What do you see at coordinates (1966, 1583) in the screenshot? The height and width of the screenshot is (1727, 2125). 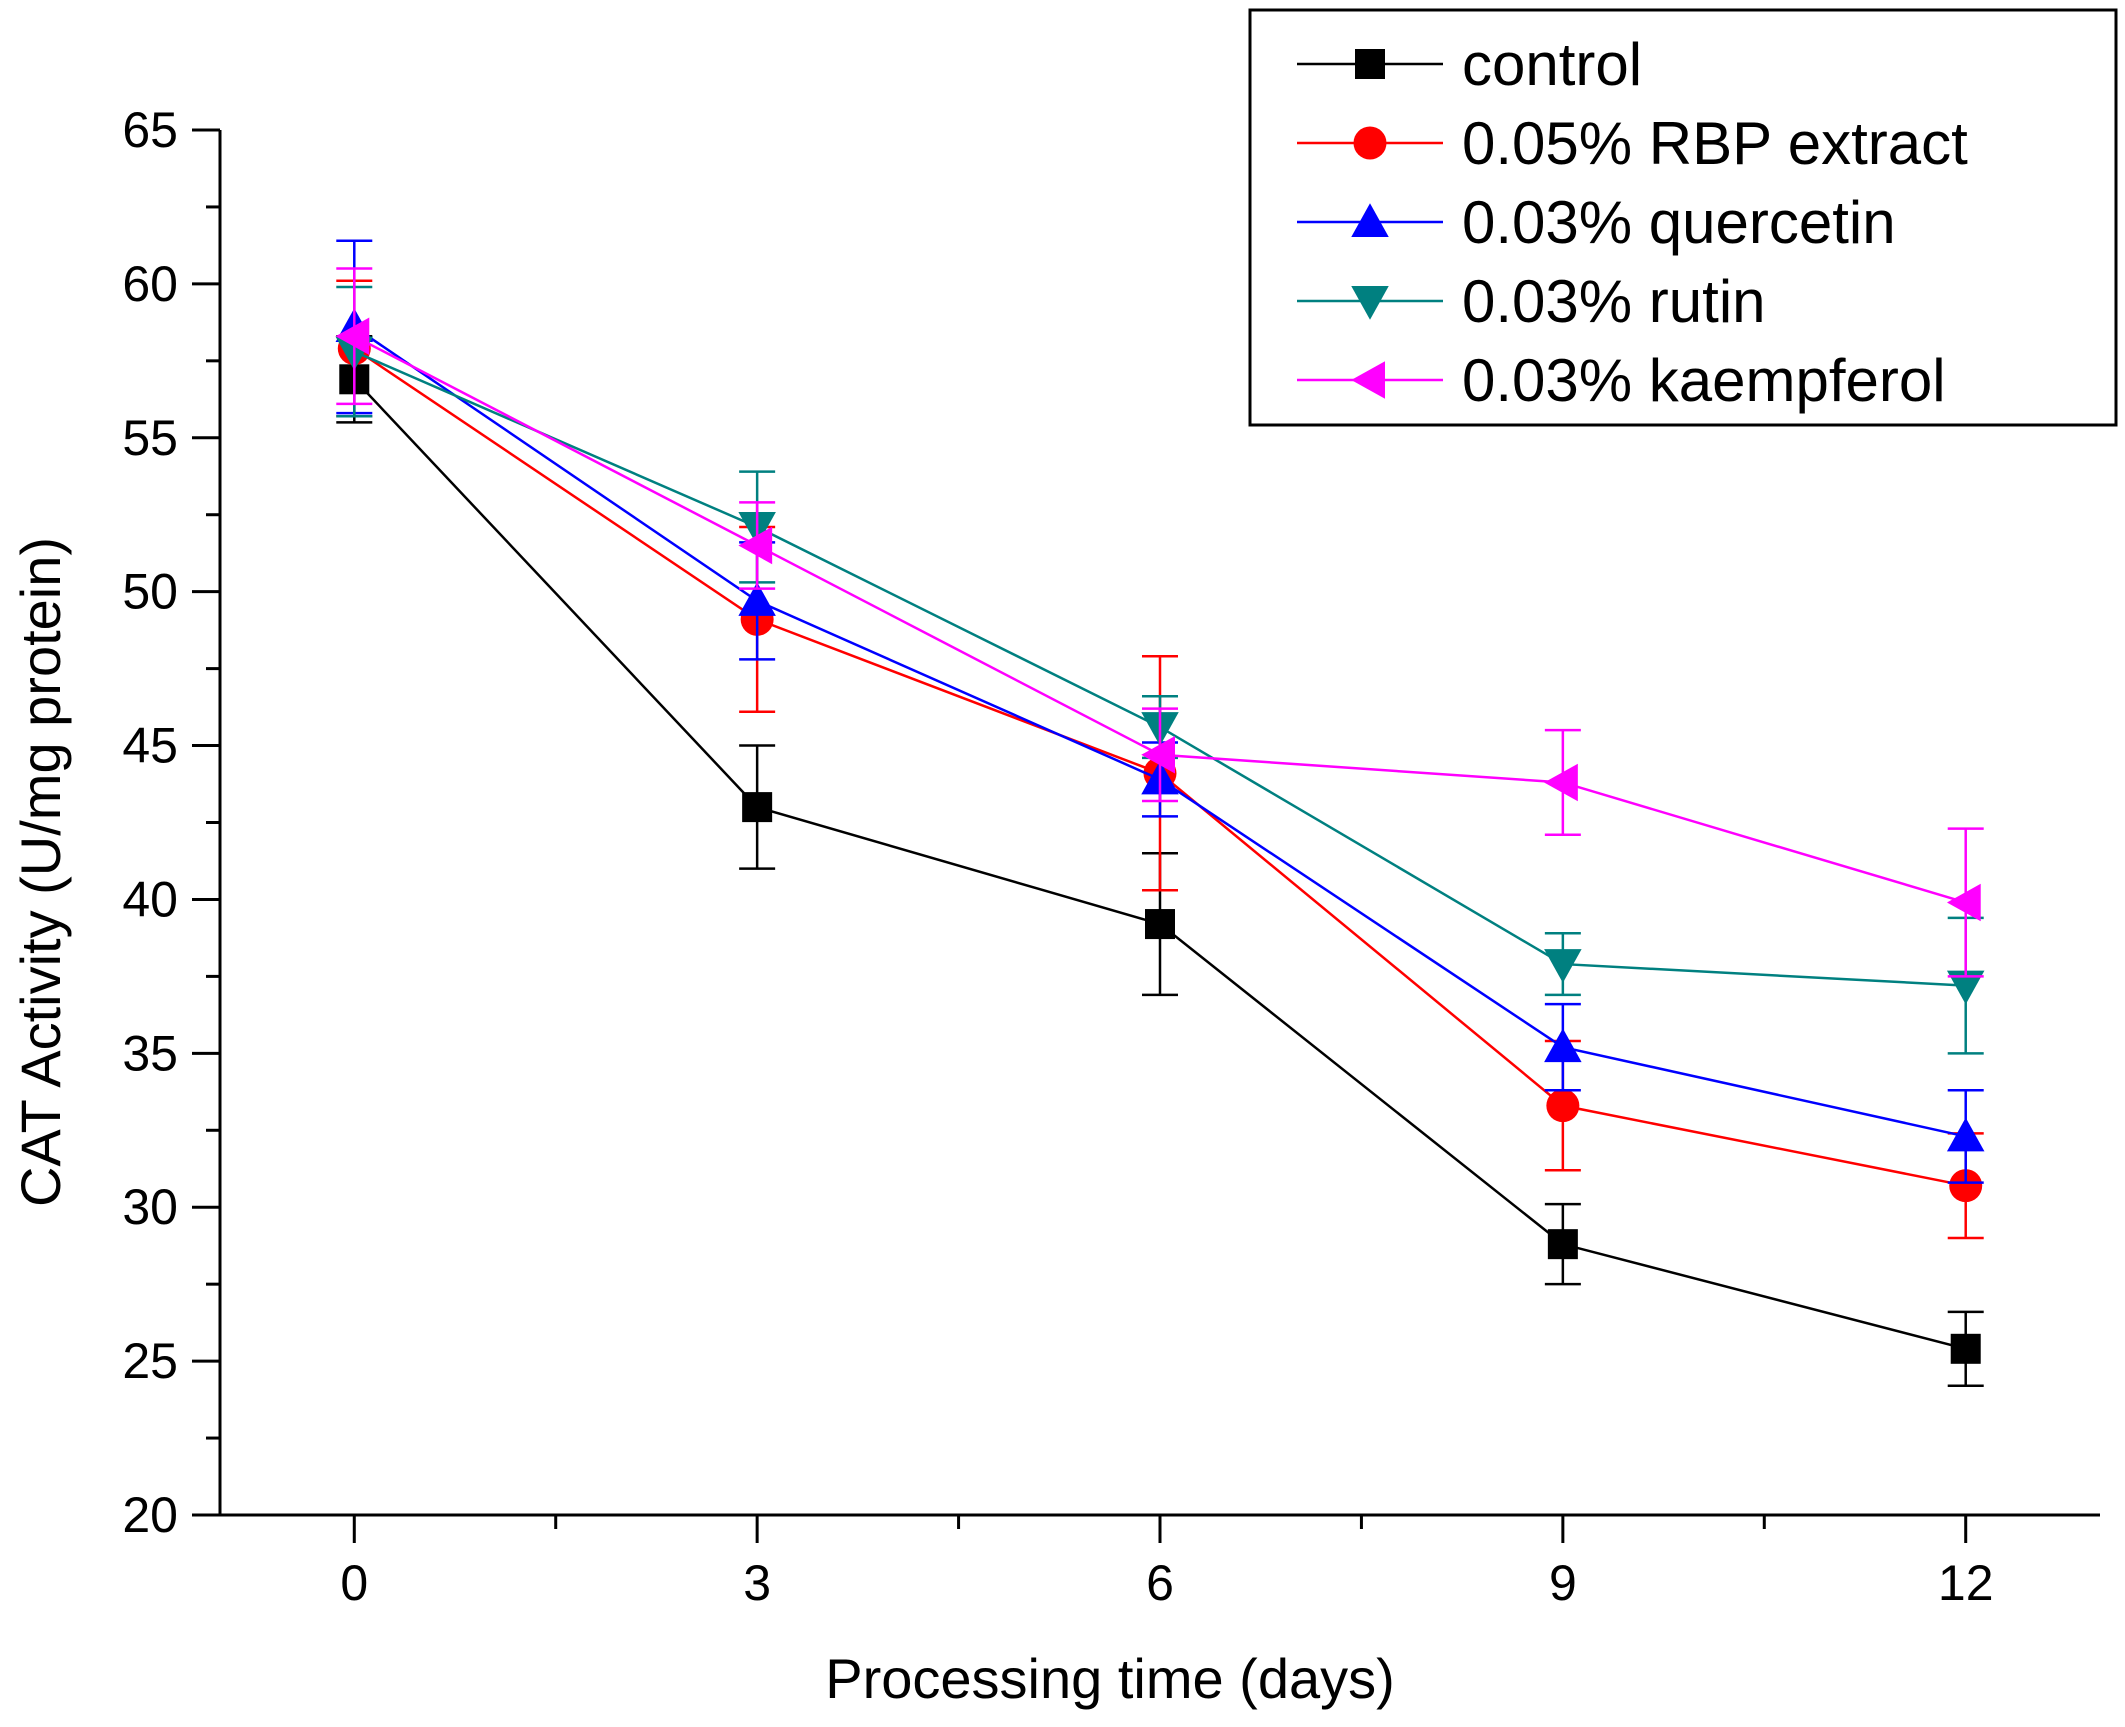 I see `x-tick-label-12: 12` at bounding box center [1966, 1583].